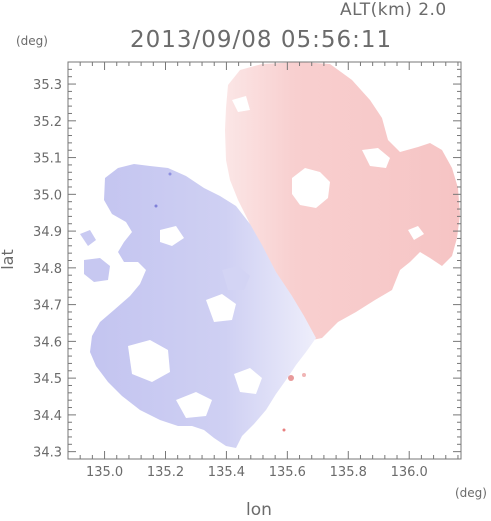 This screenshot has height=521, width=491. Describe the element at coordinates (47, 85) in the screenshot. I see `y-tick-label: 35.3` at that location.